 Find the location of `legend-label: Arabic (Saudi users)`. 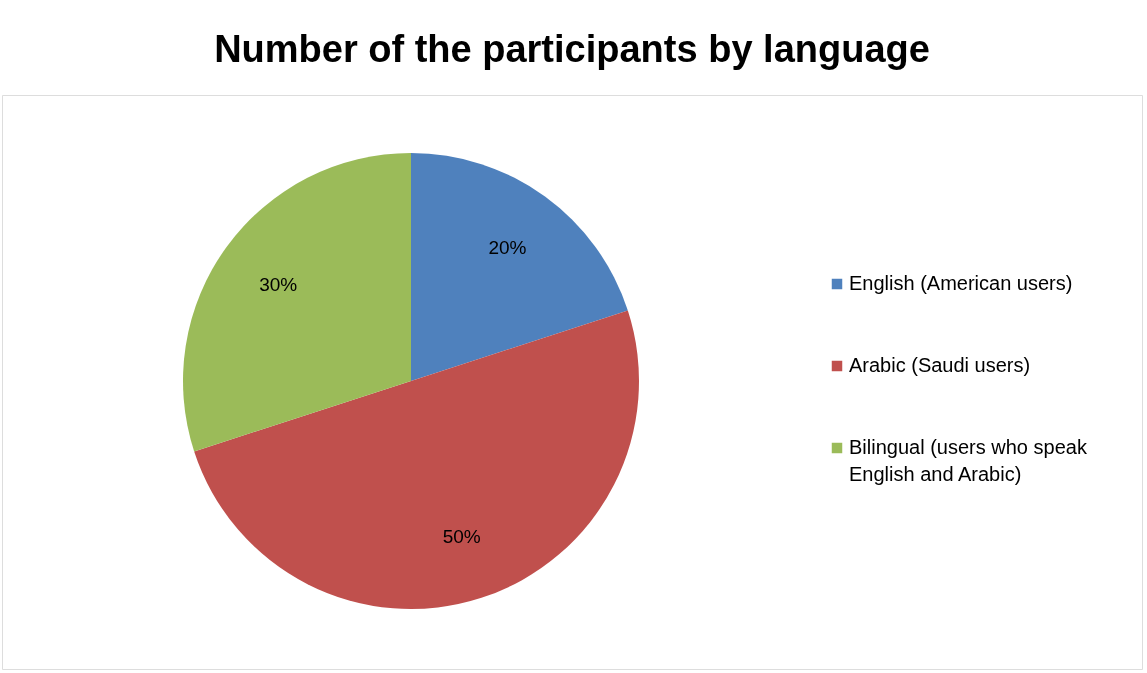

legend-label: Arabic (Saudi users) is located at coordinates (940, 365).